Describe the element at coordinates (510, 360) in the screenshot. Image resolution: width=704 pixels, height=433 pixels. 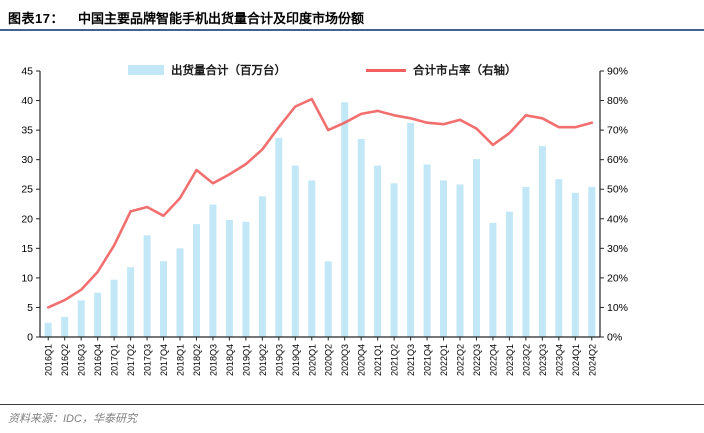
I see `x-tick-label: 2023Q1` at that location.